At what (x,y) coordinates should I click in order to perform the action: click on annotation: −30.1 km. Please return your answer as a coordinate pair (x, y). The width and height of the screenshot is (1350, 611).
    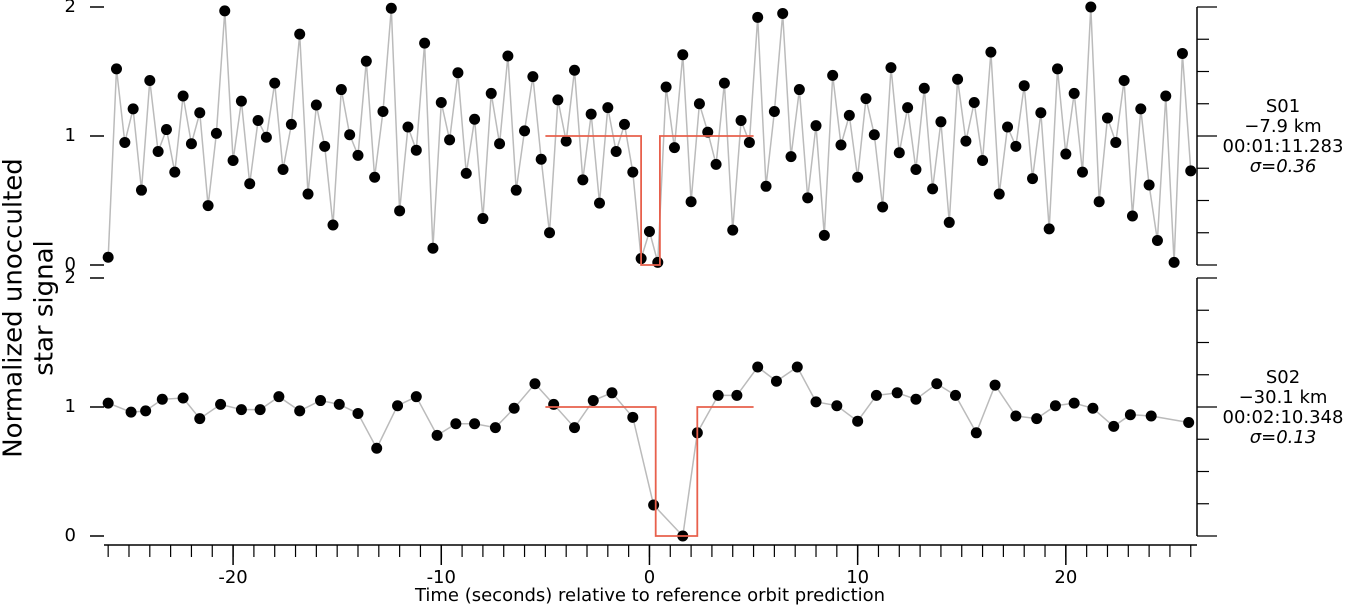
    Looking at the image, I should click on (1283, 397).